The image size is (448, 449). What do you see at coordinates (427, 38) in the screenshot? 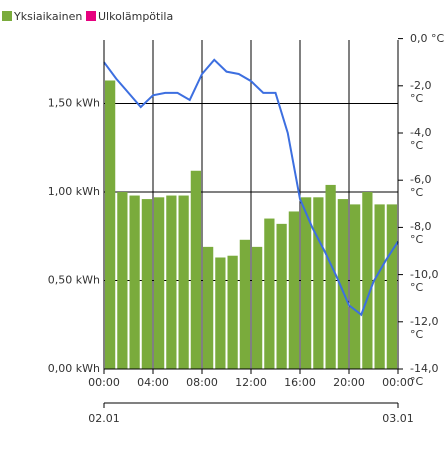
I see `y2-tick-label: 0,0 °C` at bounding box center [427, 38].